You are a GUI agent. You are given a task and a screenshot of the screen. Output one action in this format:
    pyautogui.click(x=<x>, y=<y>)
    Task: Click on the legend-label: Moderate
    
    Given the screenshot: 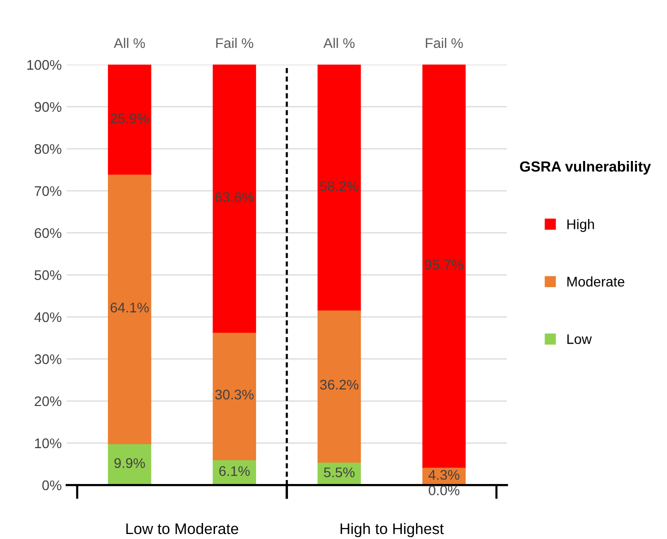 What is the action you would take?
    pyautogui.click(x=595, y=281)
    